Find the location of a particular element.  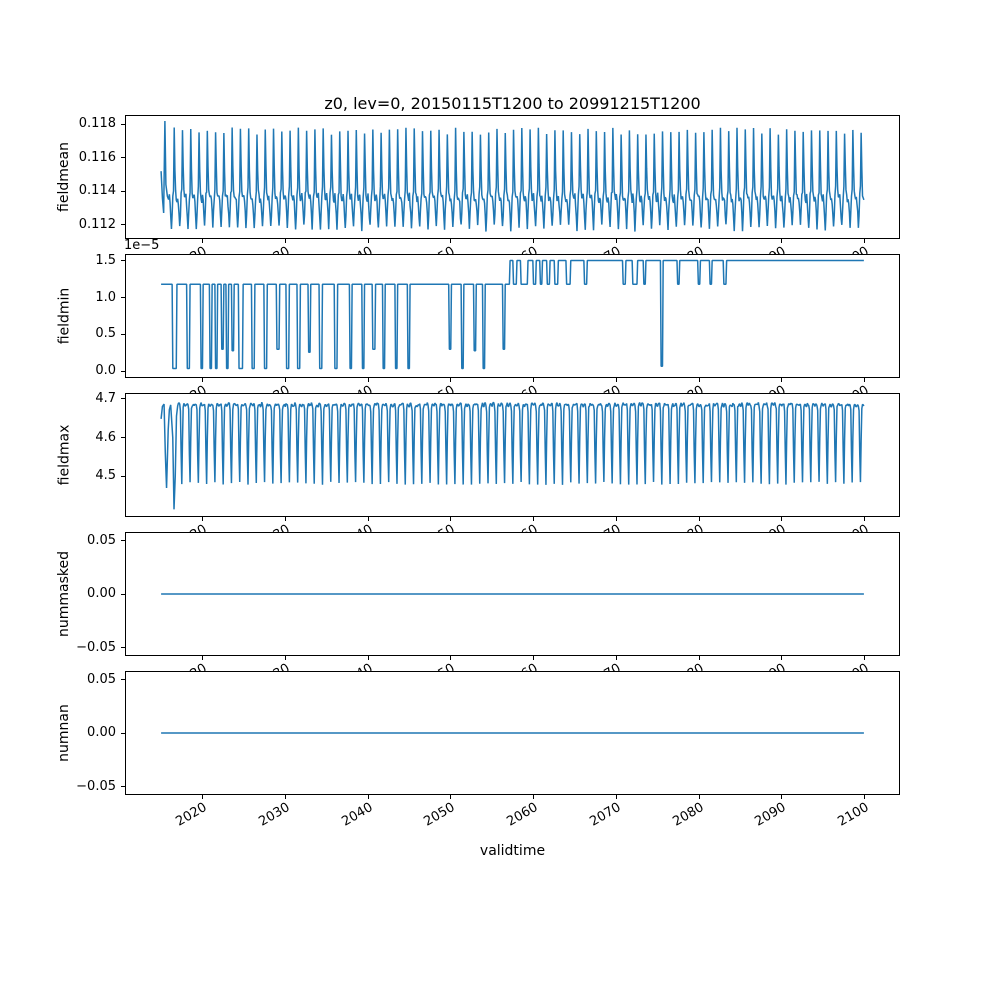

axis-scale-offset-label: 1e−5 is located at coordinates (142, 245).